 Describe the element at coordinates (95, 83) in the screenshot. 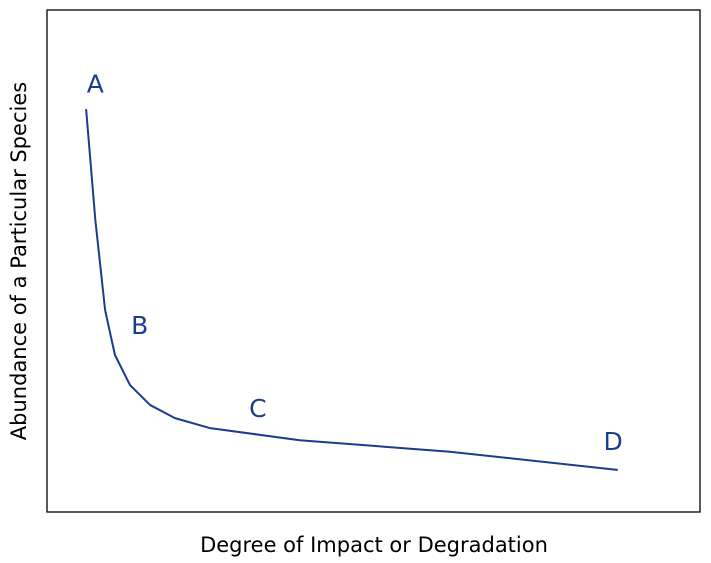

I see `point-label: A` at that location.